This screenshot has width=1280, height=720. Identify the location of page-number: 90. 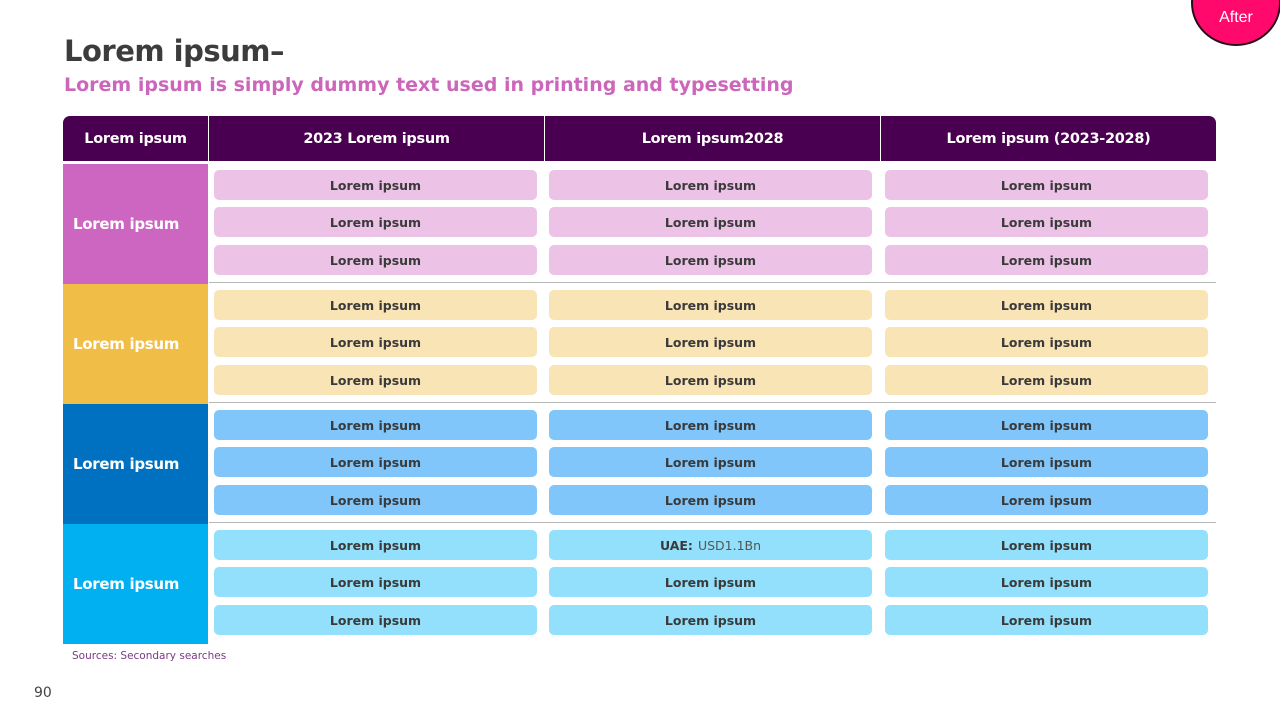
(43, 693).